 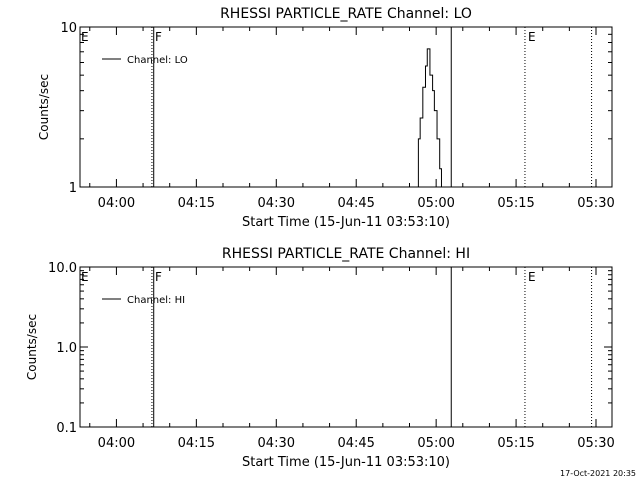 What do you see at coordinates (346, 14) in the screenshot?
I see `chart-title: RHESSI PARTICLE_RATE Channel: LO` at bounding box center [346, 14].